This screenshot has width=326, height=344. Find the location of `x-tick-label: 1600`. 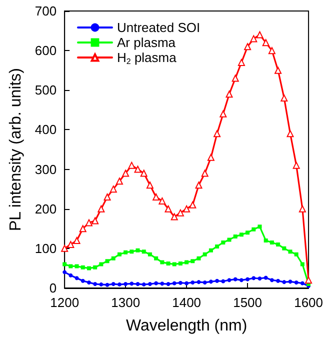

x-tick-label: 1600 is located at coordinates (308, 302).